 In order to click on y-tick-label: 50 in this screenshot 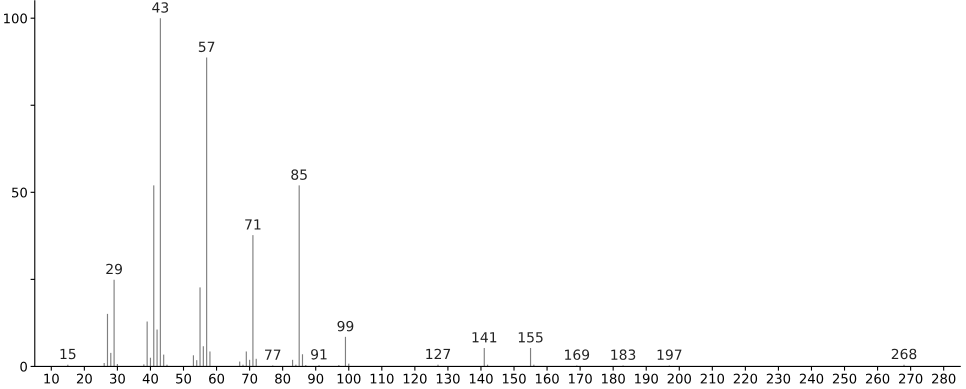, I will do `click(19, 193)`.